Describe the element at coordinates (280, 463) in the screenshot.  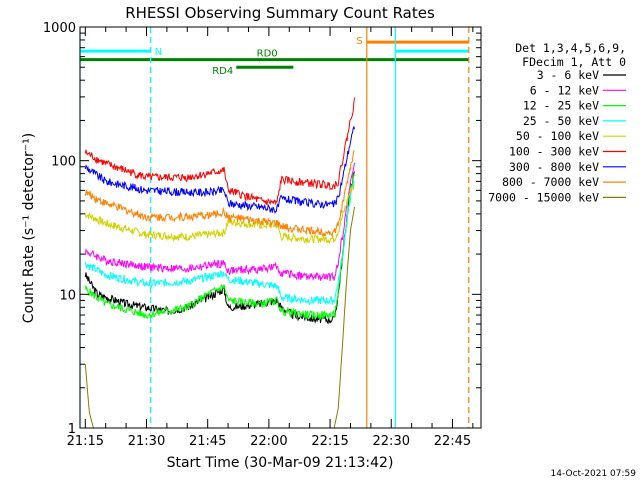
I see `x-axis-label: Start Time (30-Mar-09 21:13:42)` at that location.